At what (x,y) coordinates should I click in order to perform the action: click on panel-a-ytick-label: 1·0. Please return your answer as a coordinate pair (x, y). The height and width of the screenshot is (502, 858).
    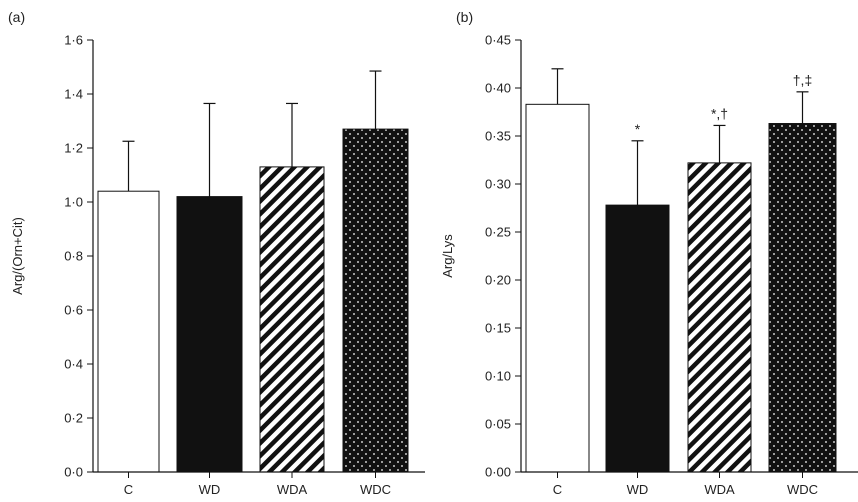
    Looking at the image, I should click on (73, 202).